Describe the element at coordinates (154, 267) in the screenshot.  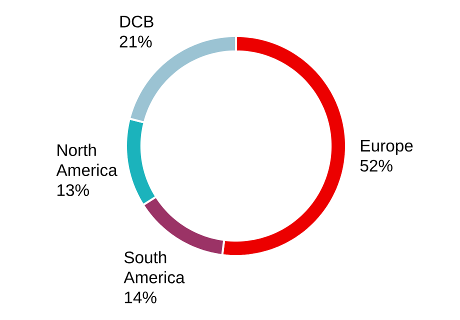
I see `slice-label: South America` at that location.